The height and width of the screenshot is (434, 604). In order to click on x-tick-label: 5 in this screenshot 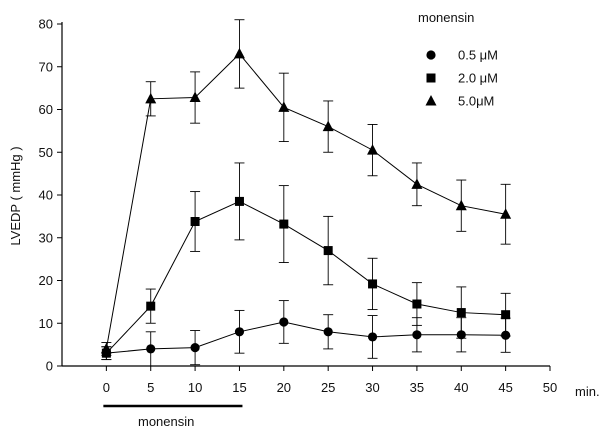, I will do `click(150, 387)`.